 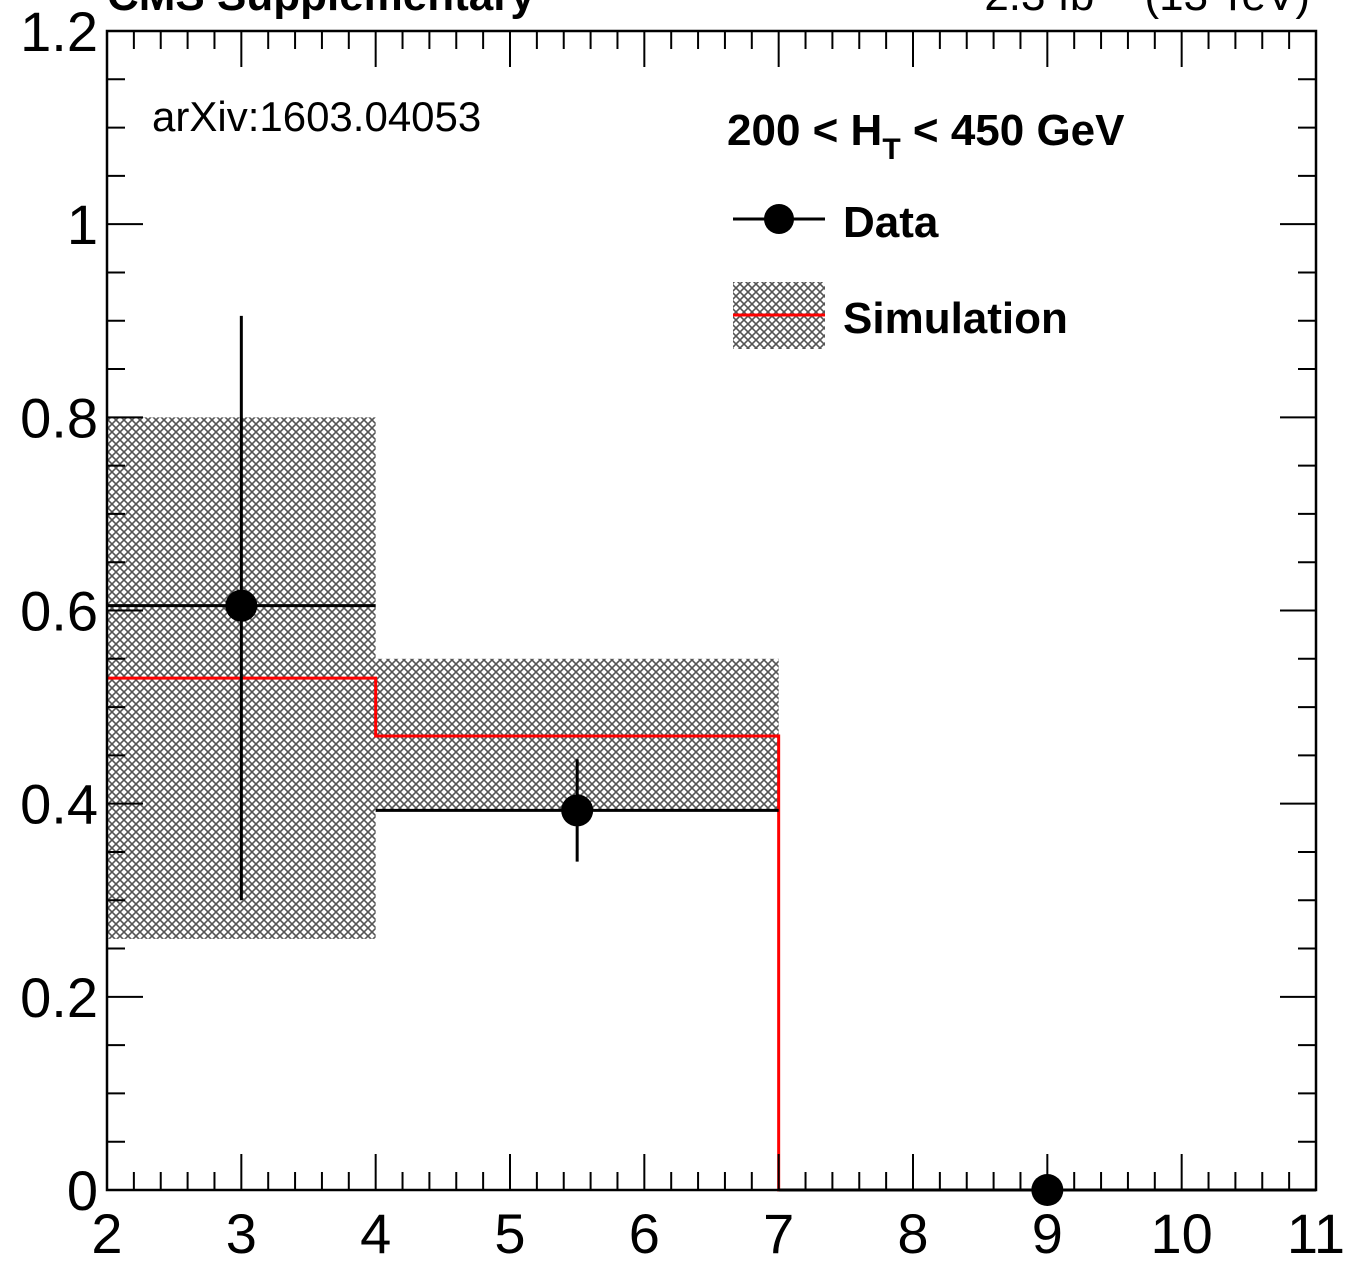 I want to click on region-label-prefix: 200 < H, so click(x=804, y=130).